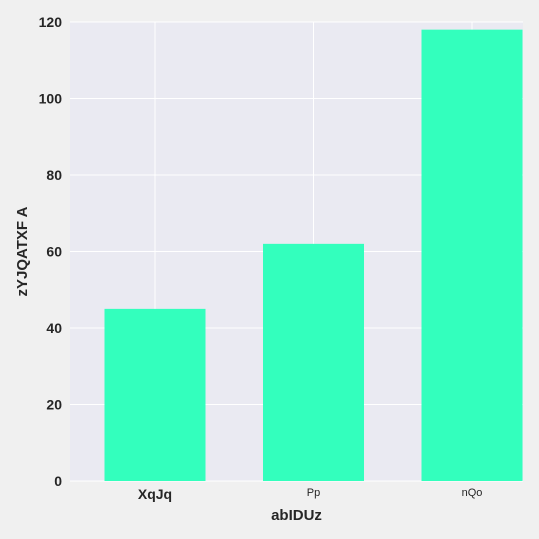 The width and height of the screenshot is (539, 539). I want to click on y-tick-label: 20, so click(54, 405).